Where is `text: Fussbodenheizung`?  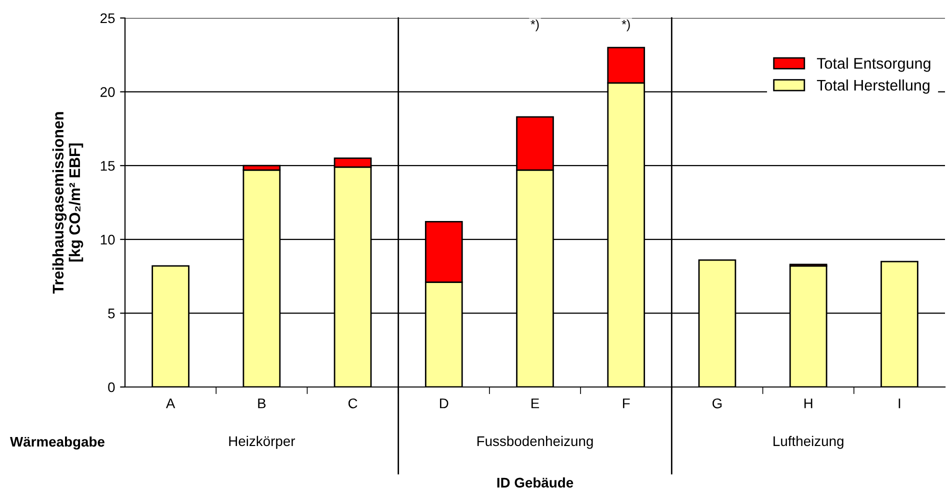
text: Fussbodenheizung is located at coordinates (535, 442).